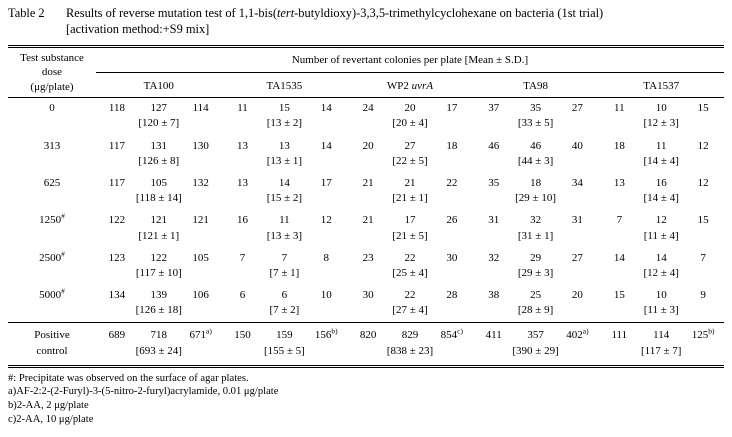  I want to click on values-cell-ta1537: 15 10 9 [11 ± 3], so click(661, 304).